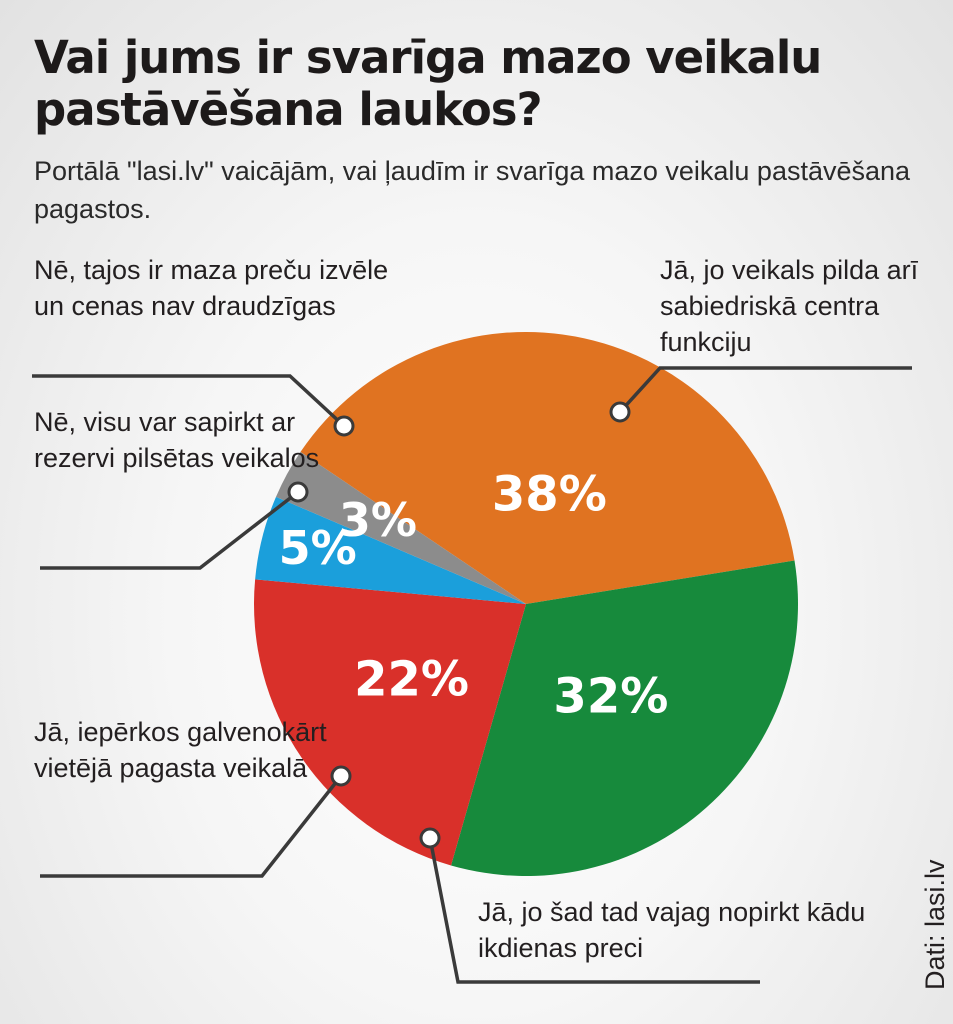  I want to click on slice-value-blue: 5%, so click(318, 548).